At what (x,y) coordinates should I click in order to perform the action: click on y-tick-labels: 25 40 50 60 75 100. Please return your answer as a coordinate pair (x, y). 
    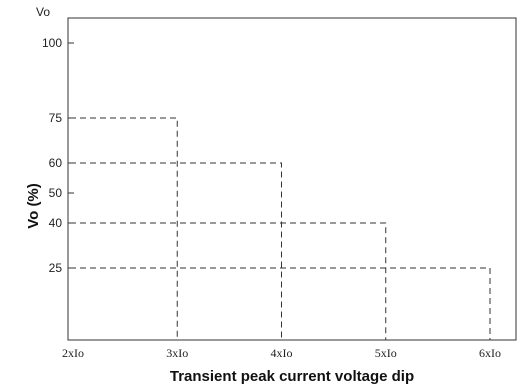
    Looking at the image, I should click on (52, 155).